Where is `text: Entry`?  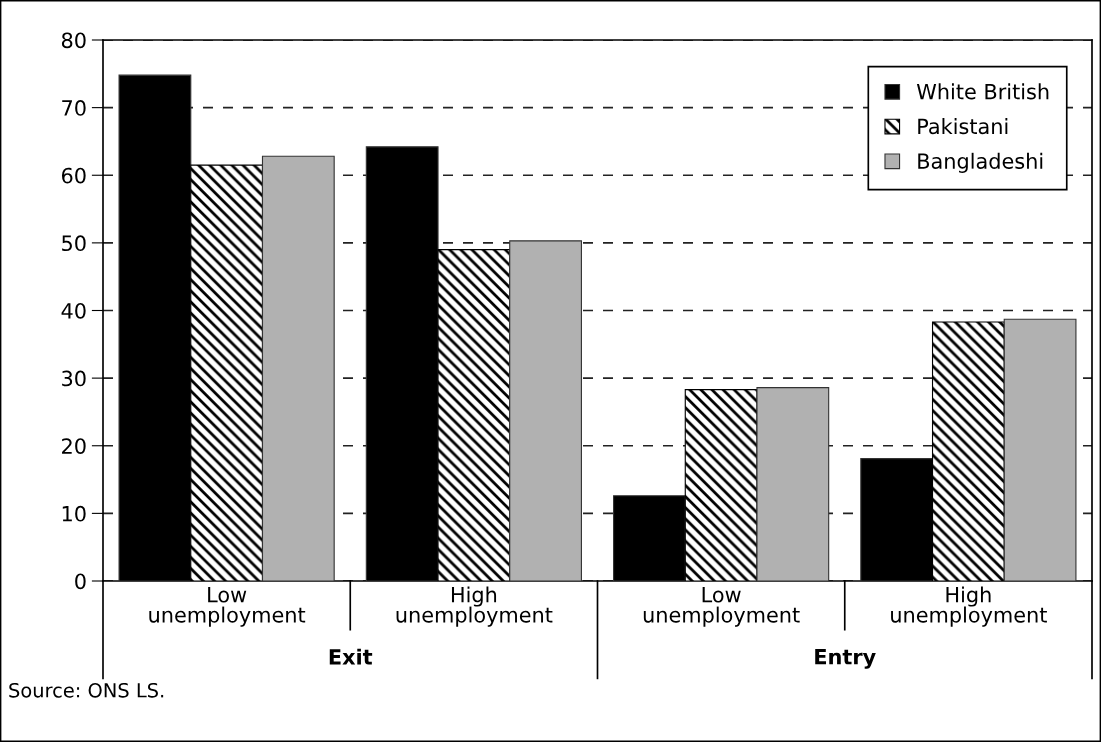
text: Entry is located at coordinates (845, 659).